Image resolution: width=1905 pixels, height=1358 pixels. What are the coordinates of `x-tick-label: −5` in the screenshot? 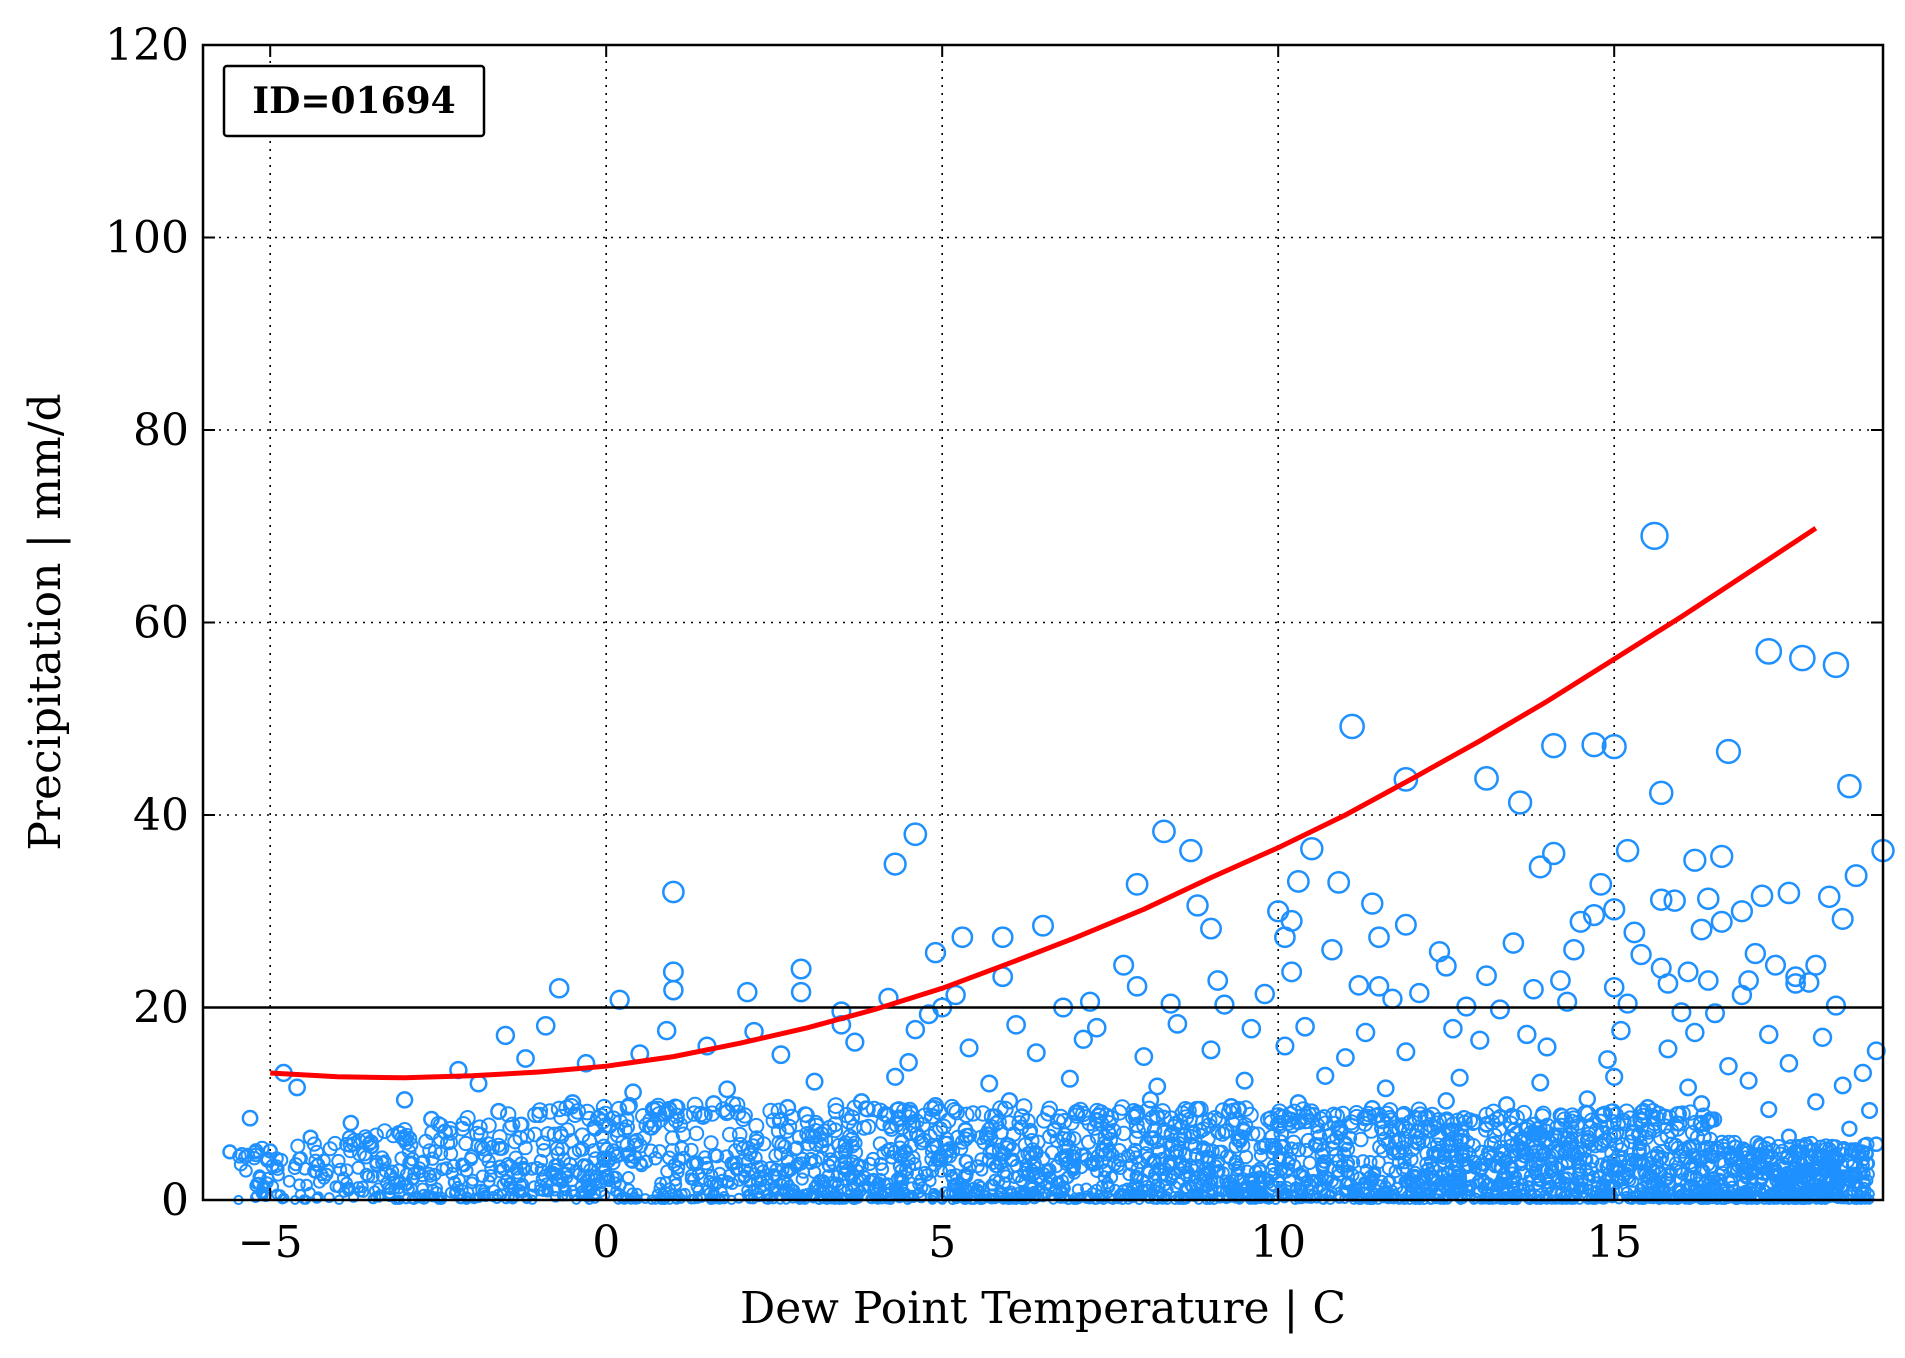 It's located at (270, 1242).